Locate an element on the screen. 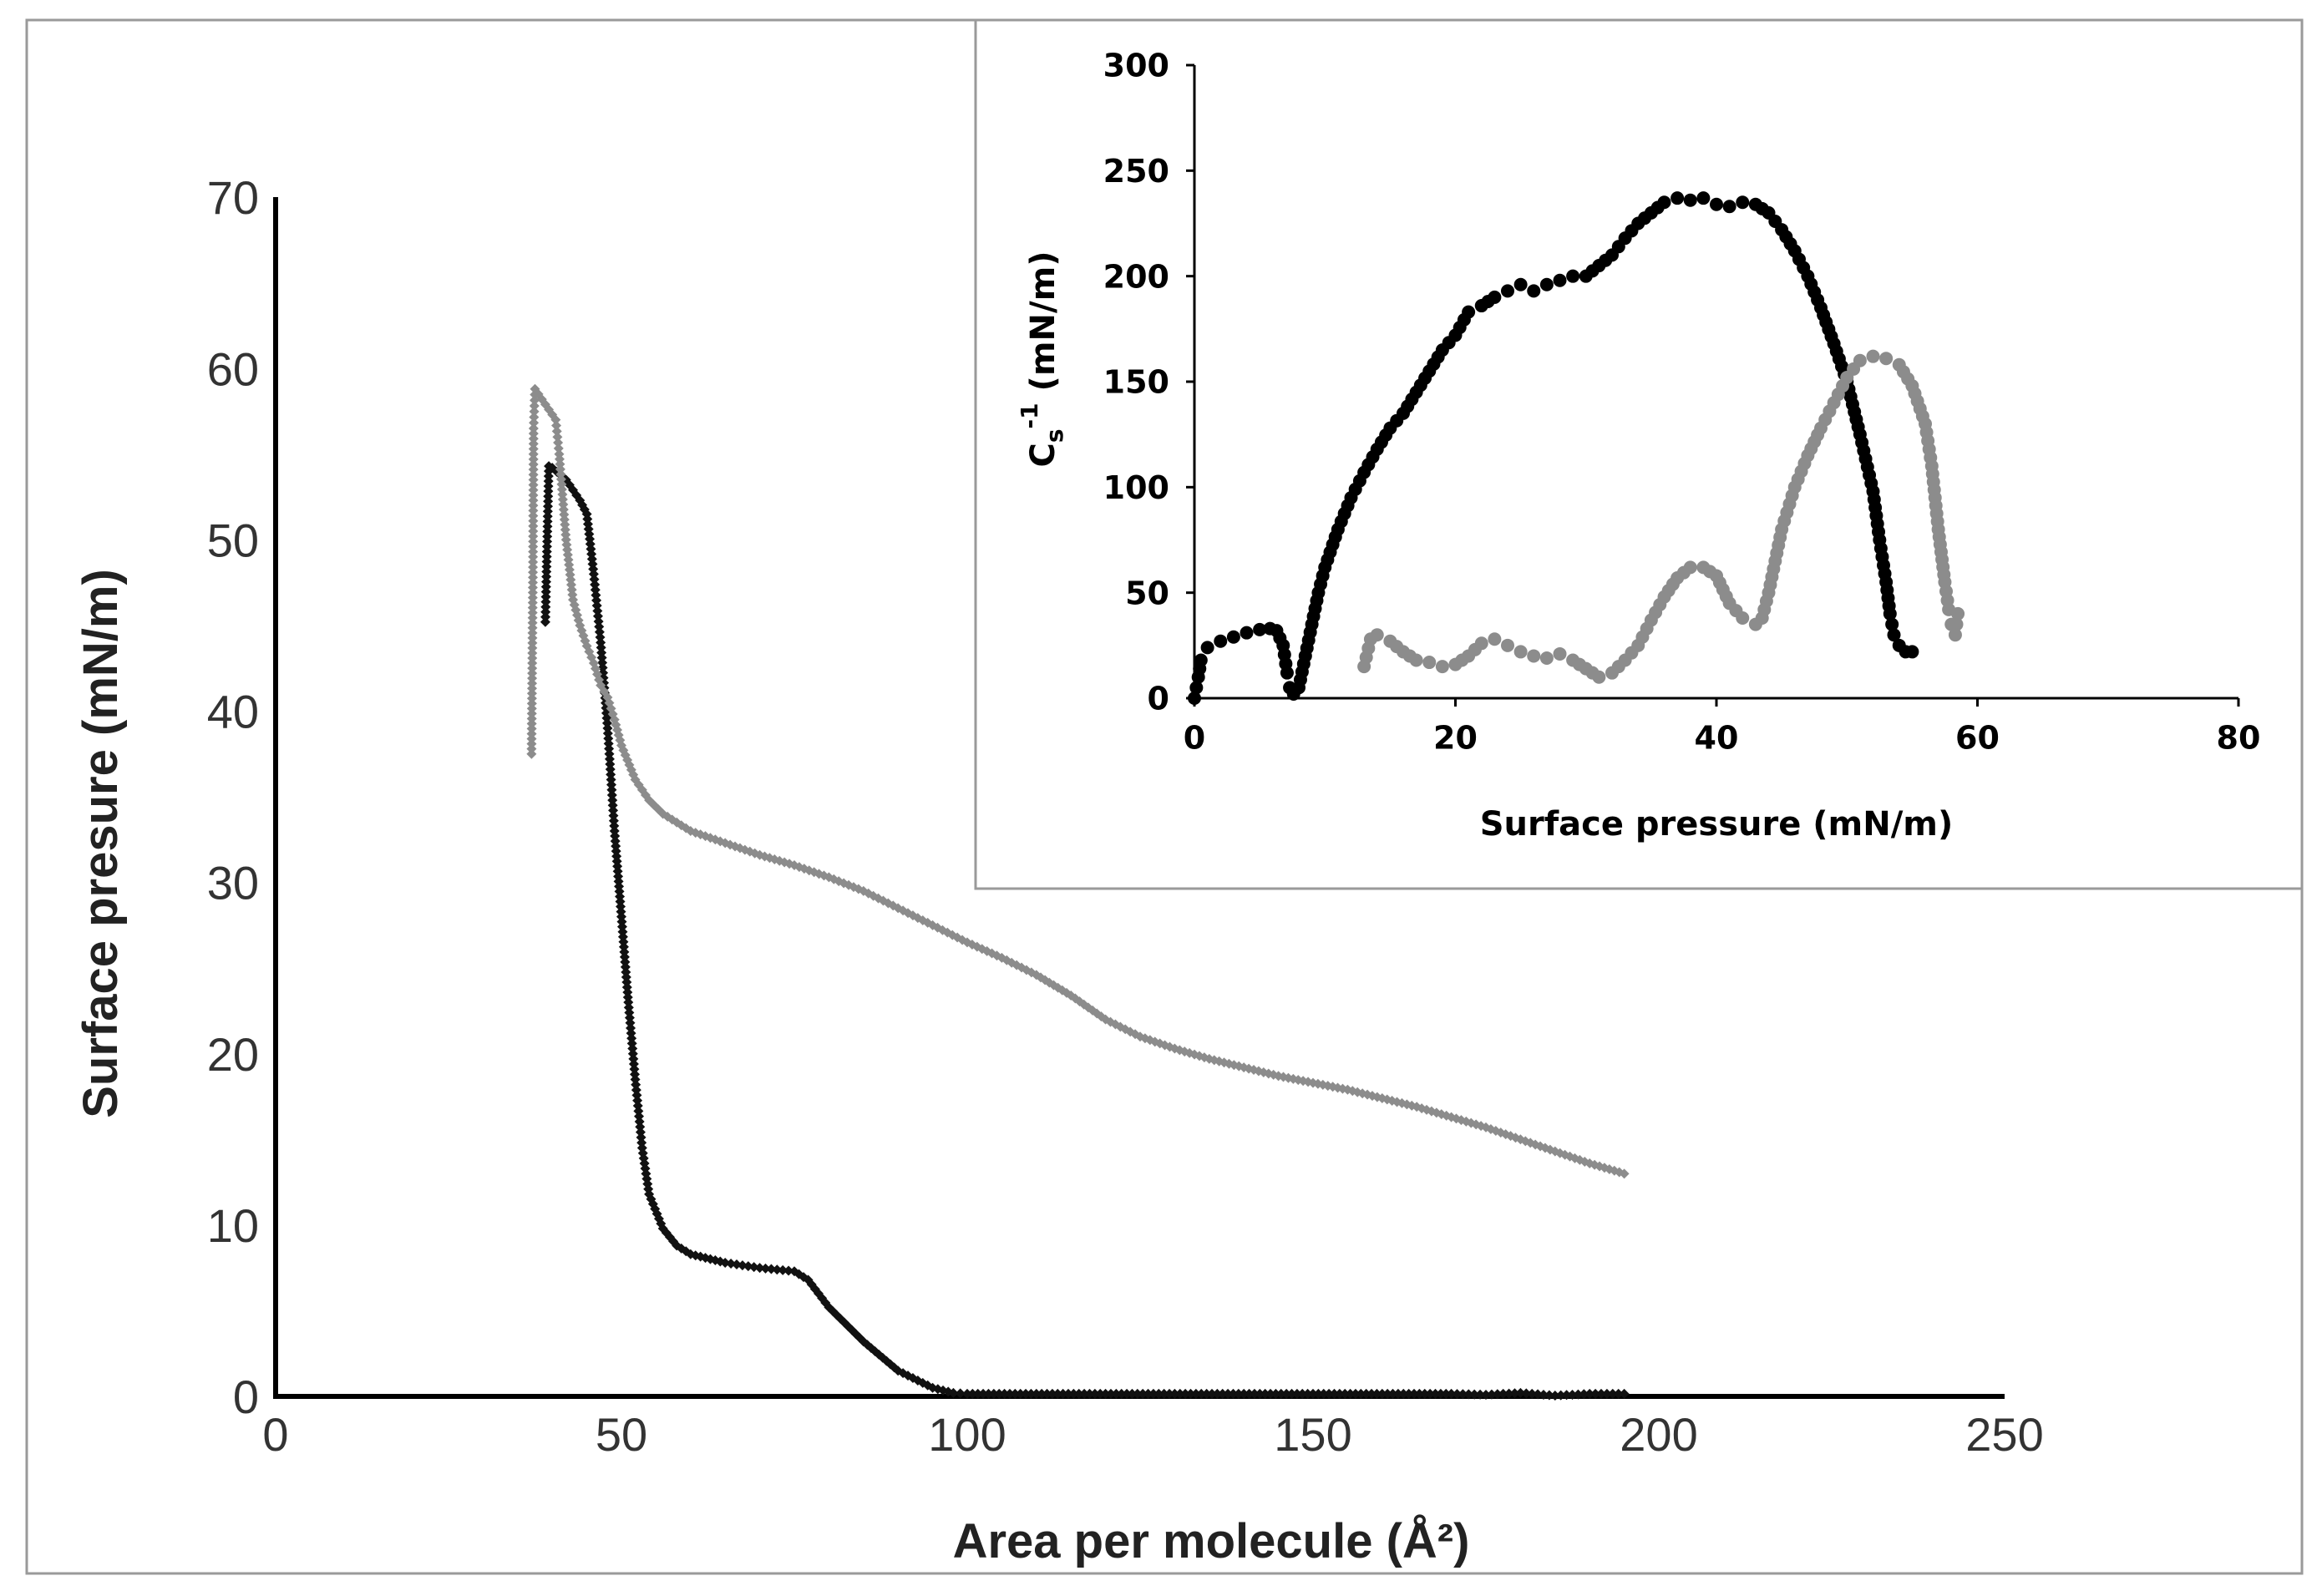 The image size is (2322, 1596). inset-y-tick-label-5: 250 is located at coordinates (1136, 172).